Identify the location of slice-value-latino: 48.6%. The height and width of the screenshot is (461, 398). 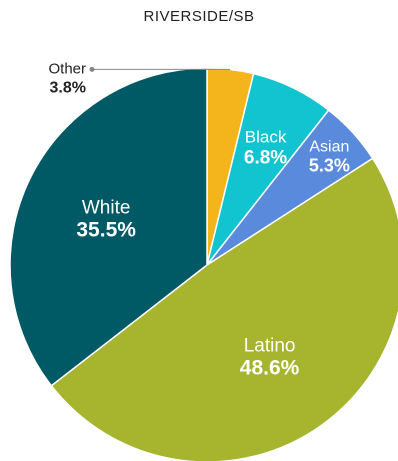
(270, 367).